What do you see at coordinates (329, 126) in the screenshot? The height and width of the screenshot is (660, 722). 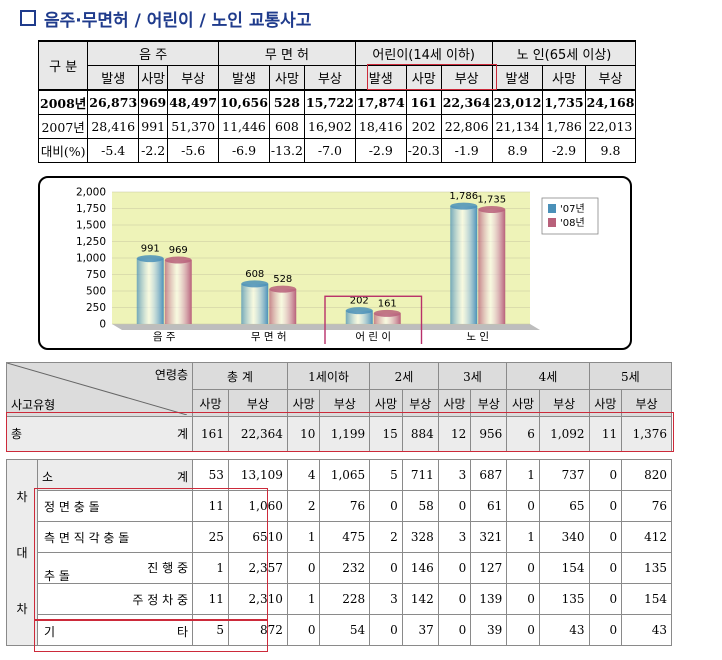 I see `cell: 16,902` at bounding box center [329, 126].